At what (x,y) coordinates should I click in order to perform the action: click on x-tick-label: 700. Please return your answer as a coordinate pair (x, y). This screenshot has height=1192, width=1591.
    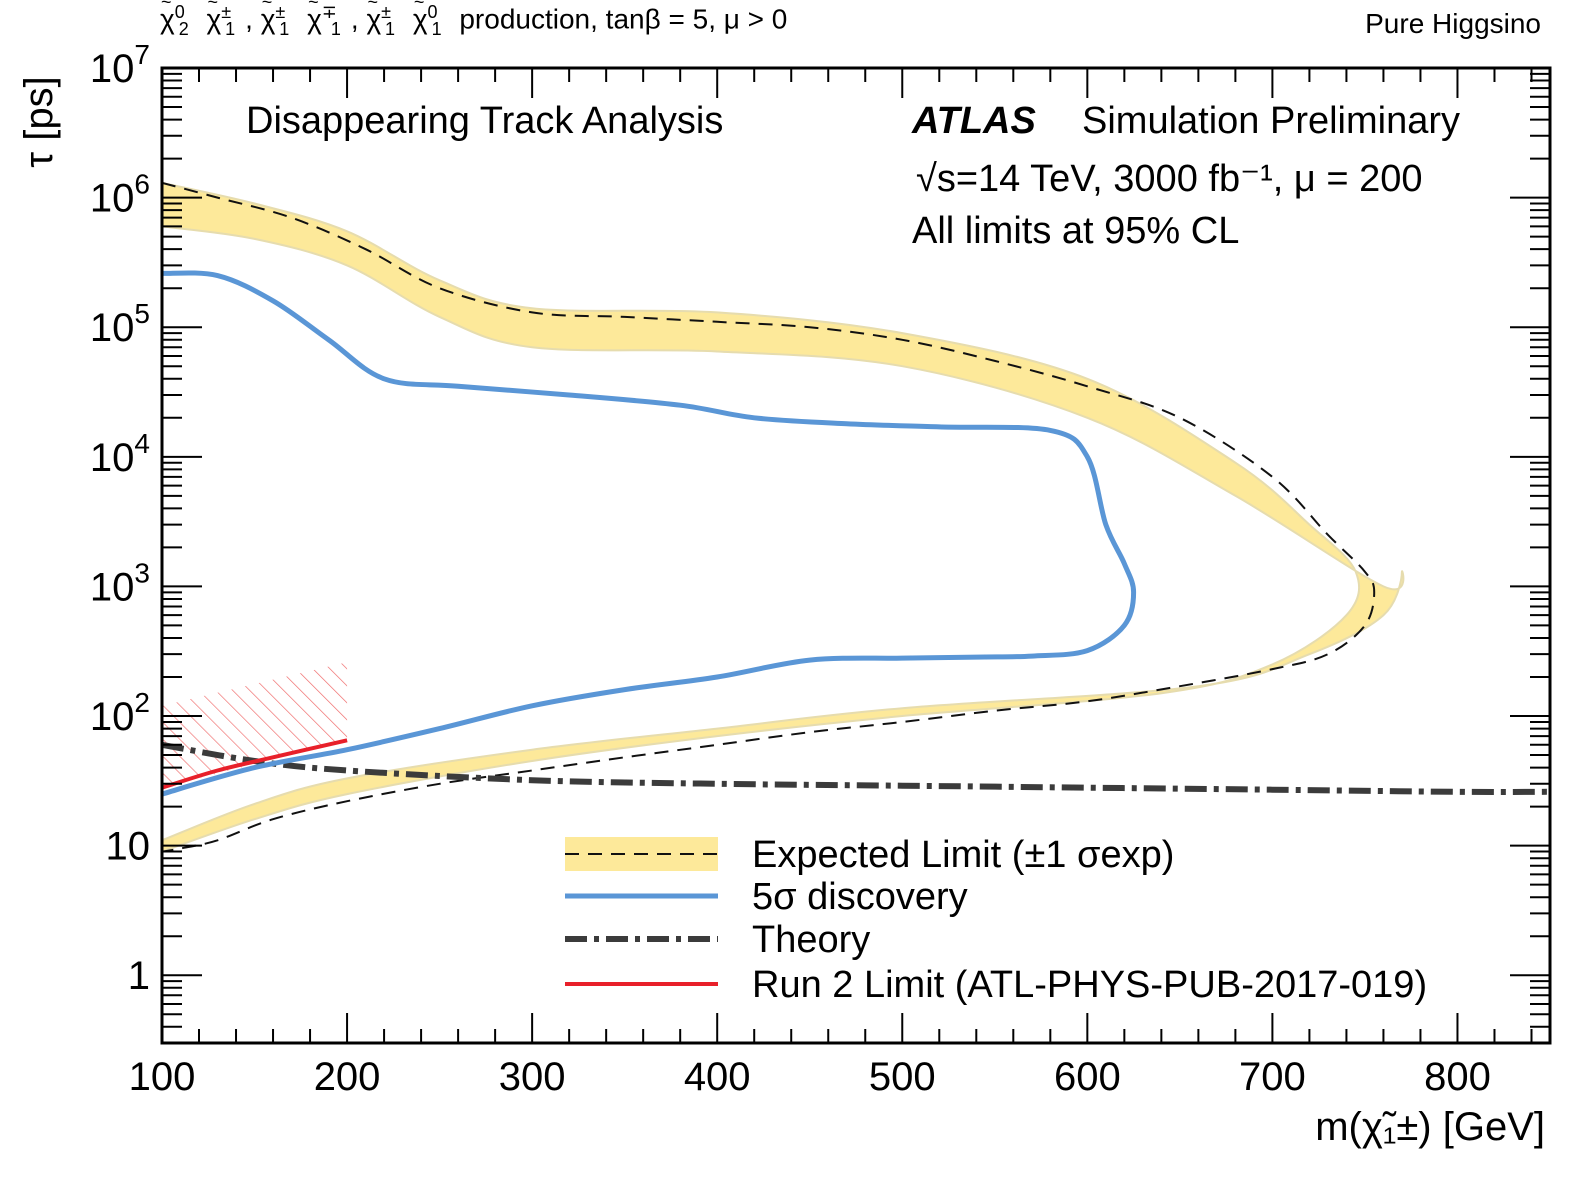
    Looking at the image, I should click on (1272, 1077).